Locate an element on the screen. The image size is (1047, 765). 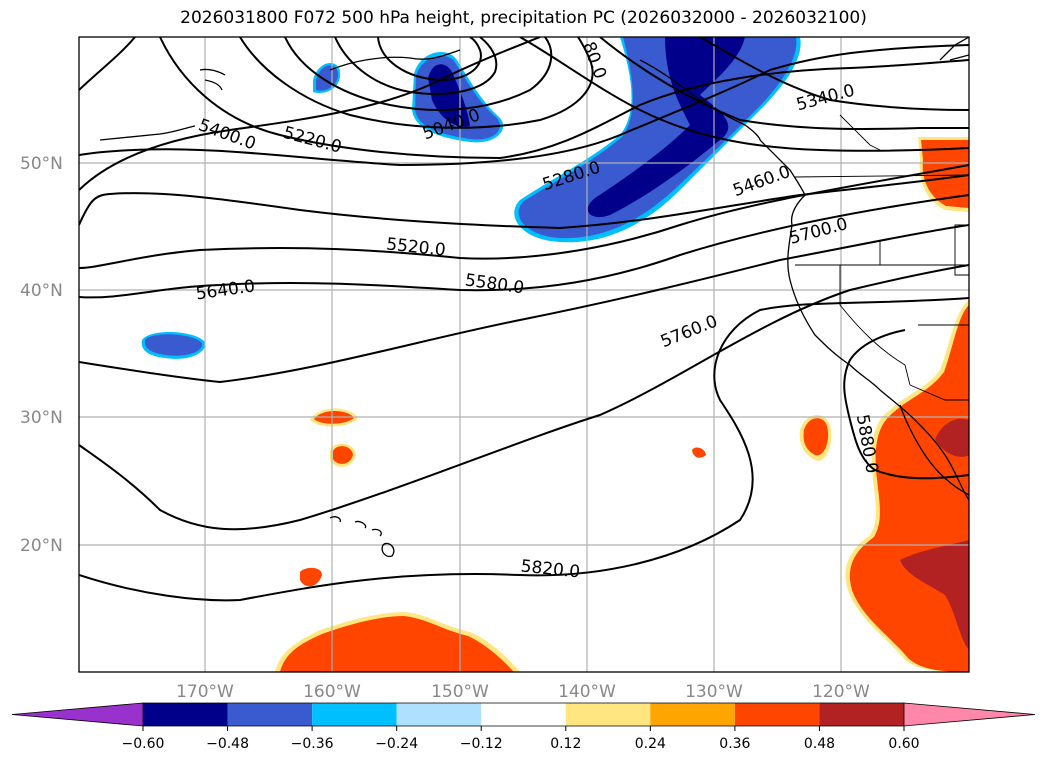
colorbar-extend-low is located at coordinates (77, 714).